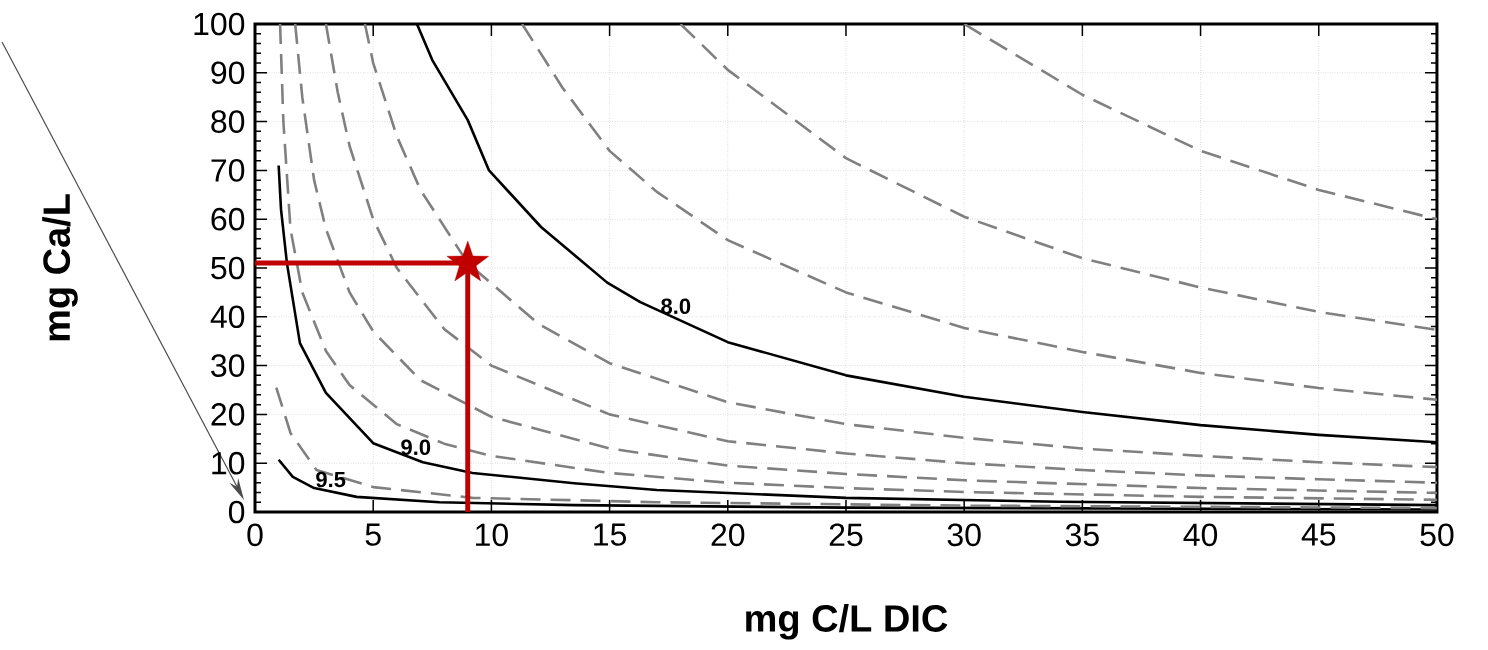  What do you see at coordinates (228, 414) in the screenshot?
I see `y-tick-label: 20` at bounding box center [228, 414].